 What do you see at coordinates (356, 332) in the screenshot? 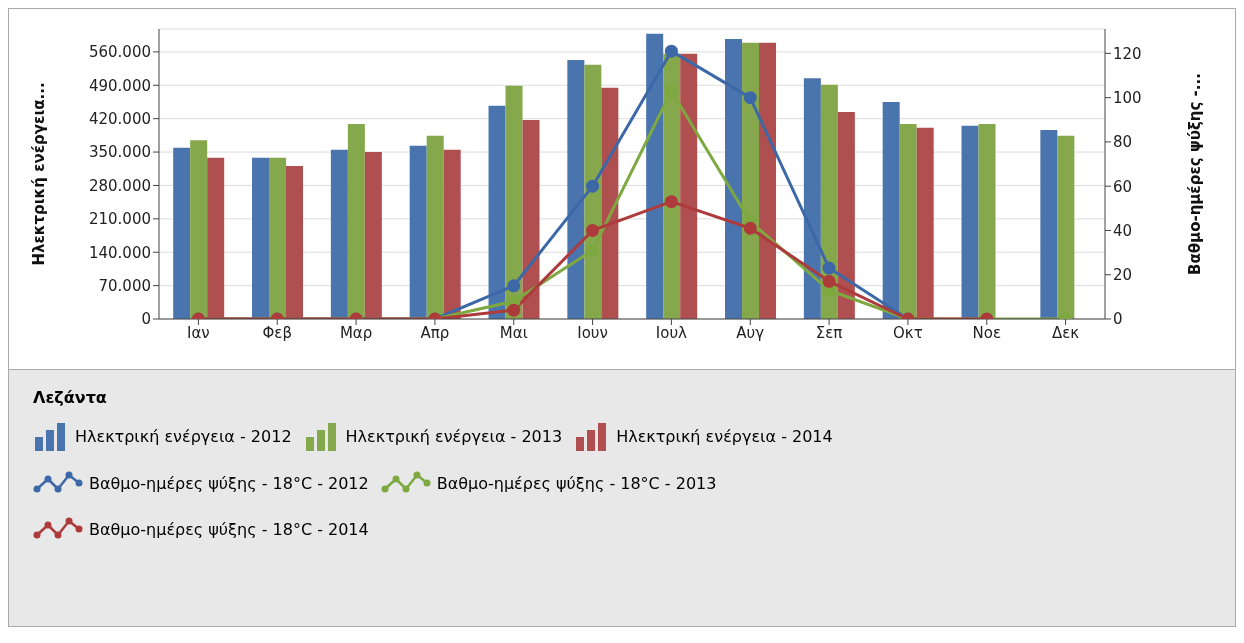
I see `x-tick-label: Μαρ` at bounding box center [356, 332].